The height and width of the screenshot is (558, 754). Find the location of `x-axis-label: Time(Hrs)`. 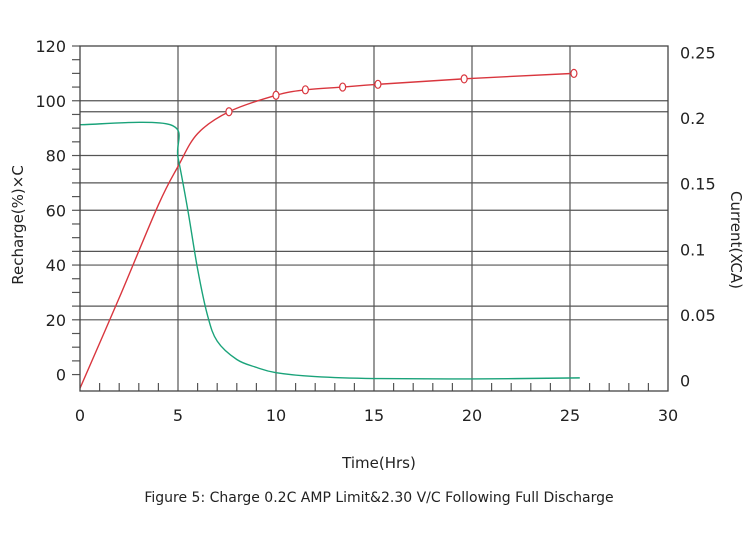

x-axis-label: Time(Hrs) is located at coordinates (378, 463).